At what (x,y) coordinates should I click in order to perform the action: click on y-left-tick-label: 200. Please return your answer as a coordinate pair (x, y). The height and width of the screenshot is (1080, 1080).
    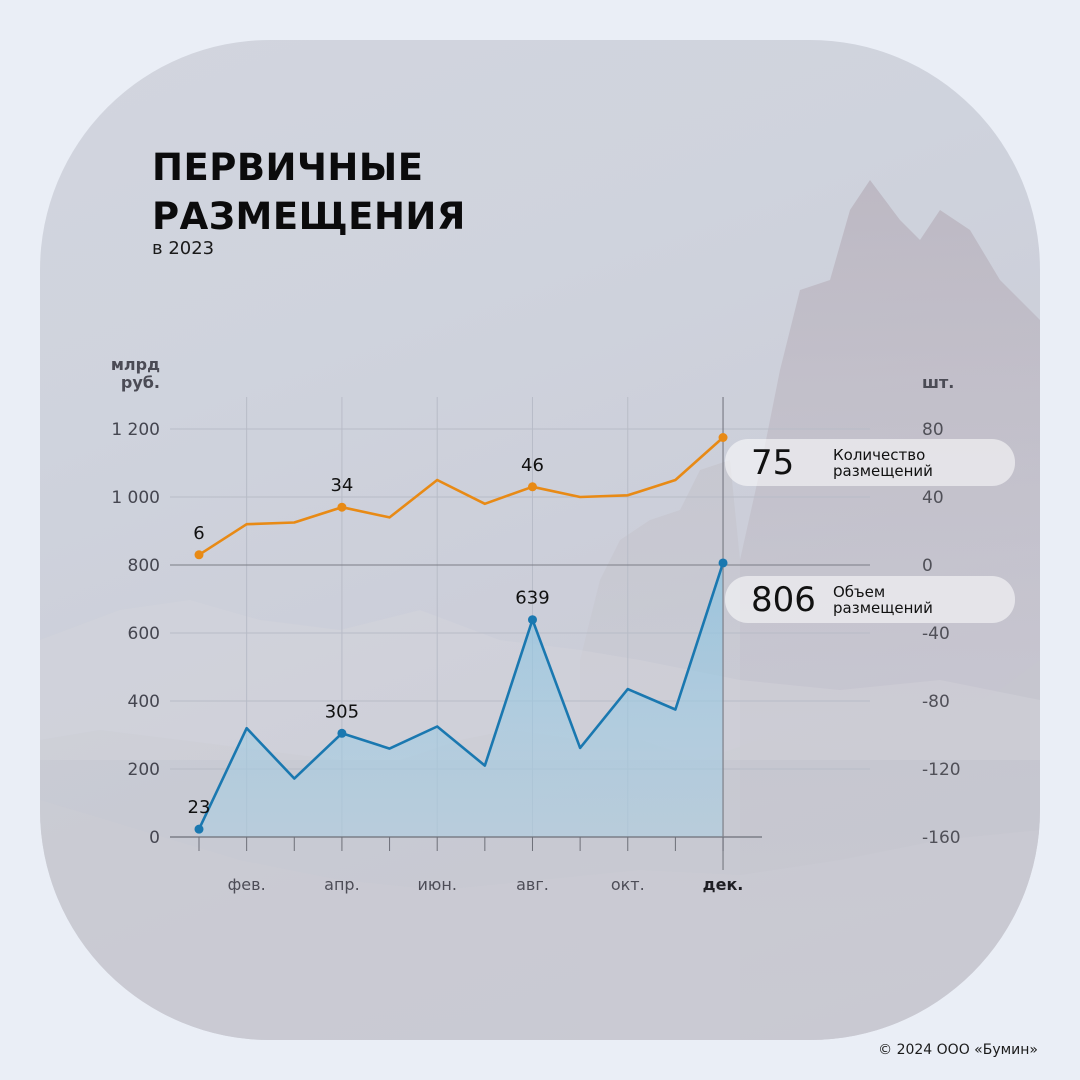
    Looking at the image, I should click on (144, 770).